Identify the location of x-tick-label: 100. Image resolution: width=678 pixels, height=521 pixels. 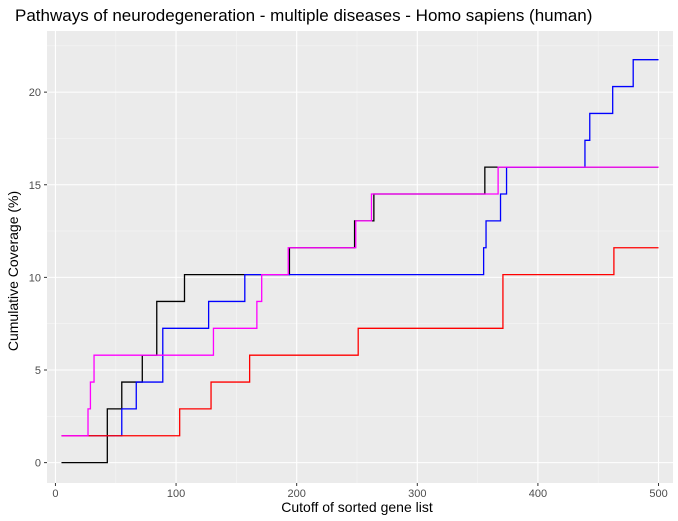
(176, 494).